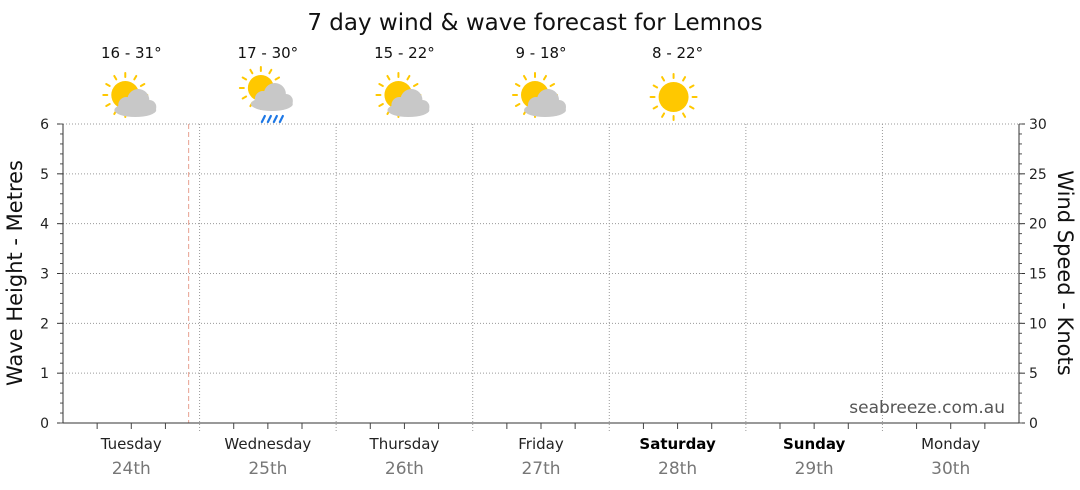 This screenshot has height=490, width=1080. Describe the element at coordinates (540, 53) in the screenshot. I see `daily-temperature-label: 9 - 18°` at that location.